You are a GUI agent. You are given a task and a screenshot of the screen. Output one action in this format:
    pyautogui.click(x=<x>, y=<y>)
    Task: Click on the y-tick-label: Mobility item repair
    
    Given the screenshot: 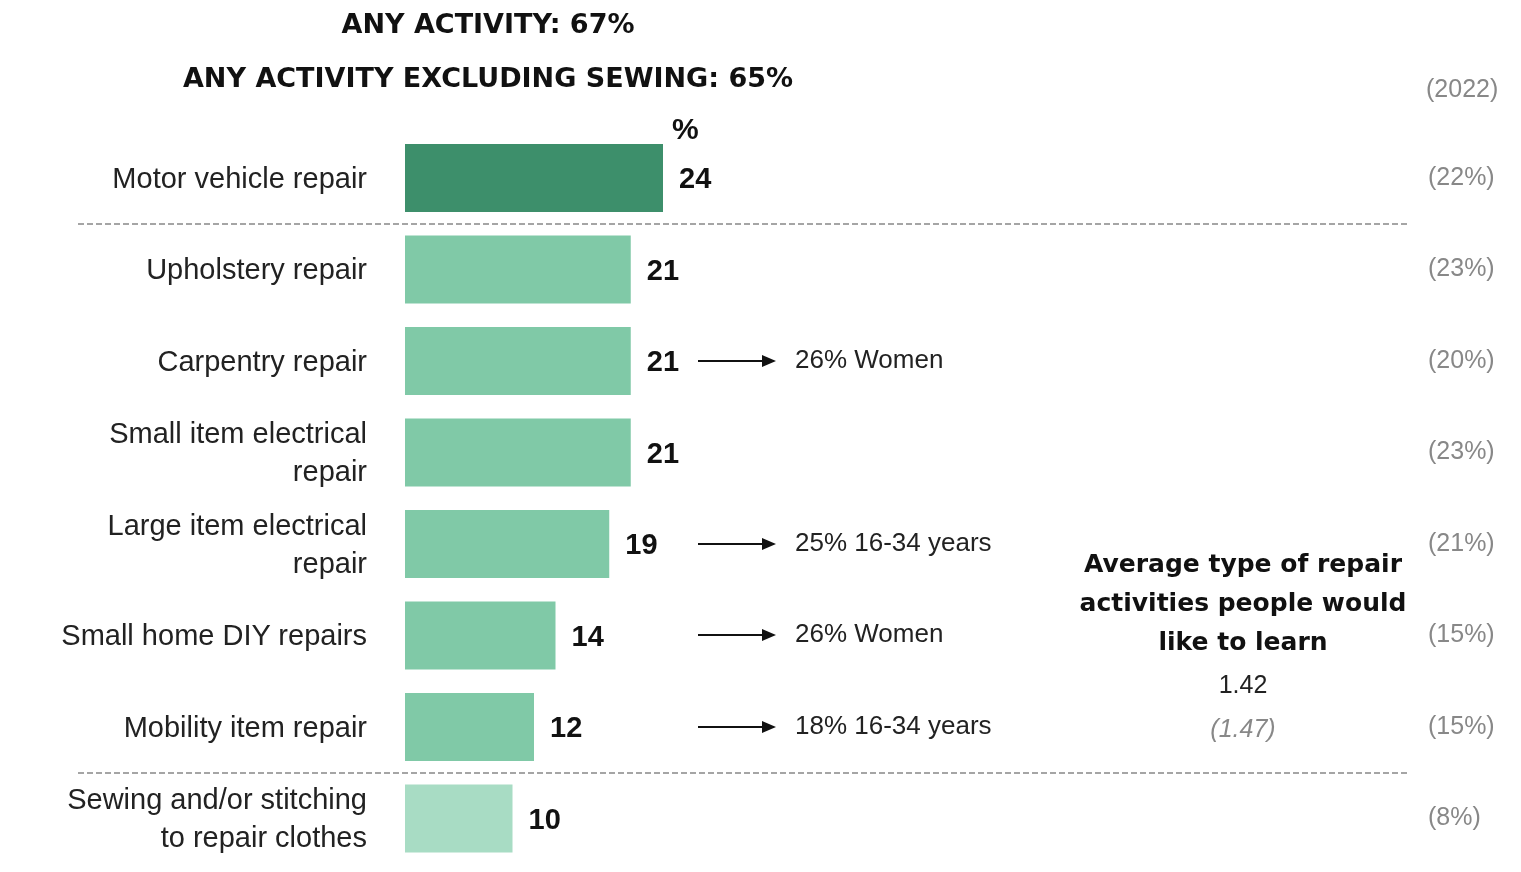 What is the action you would take?
    pyautogui.click(x=245, y=726)
    